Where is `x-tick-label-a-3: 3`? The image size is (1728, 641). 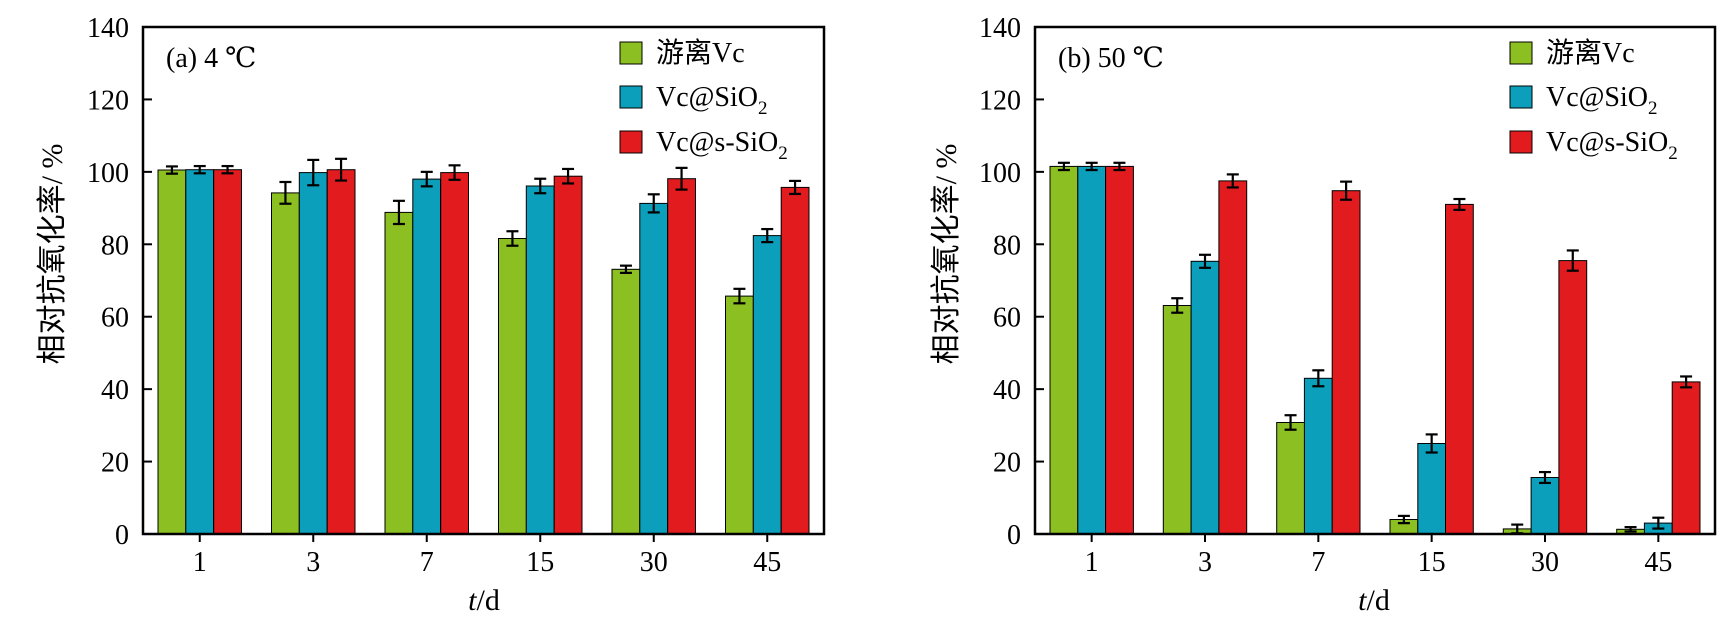 x-tick-label-a-3: 3 is located at coordinates (313, 562).